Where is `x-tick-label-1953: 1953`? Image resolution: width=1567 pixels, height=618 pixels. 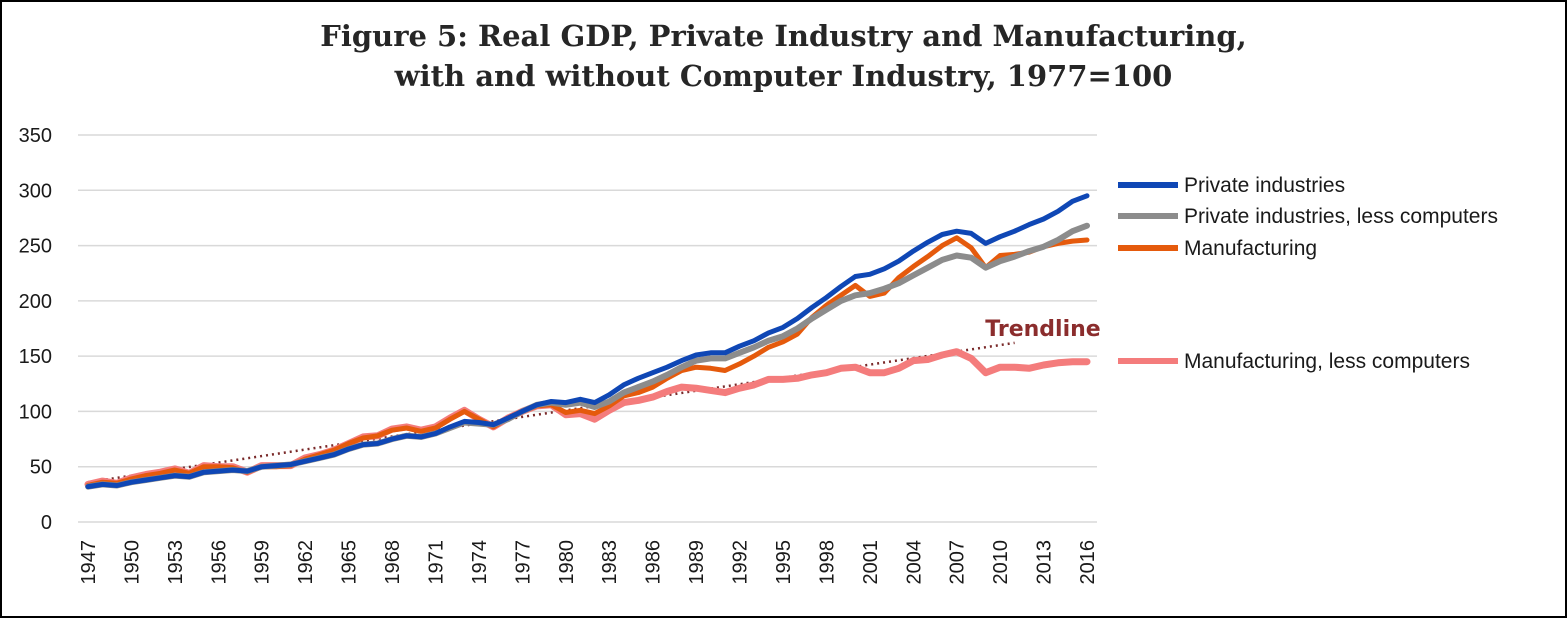
x-tick-label-1953: 1953 is located at coordinates (176, 562).